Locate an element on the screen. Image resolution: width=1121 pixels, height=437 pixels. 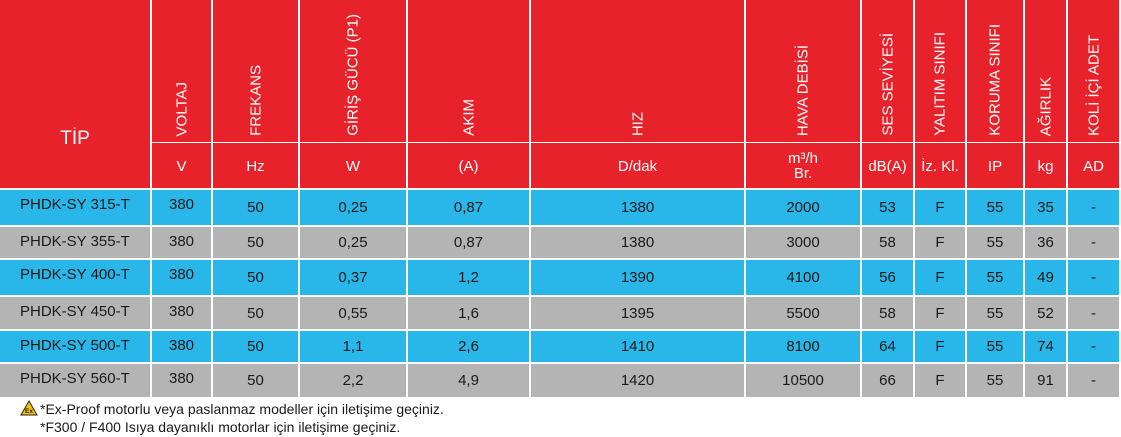
header-tip: TİP is located at coordinates (75, 94).